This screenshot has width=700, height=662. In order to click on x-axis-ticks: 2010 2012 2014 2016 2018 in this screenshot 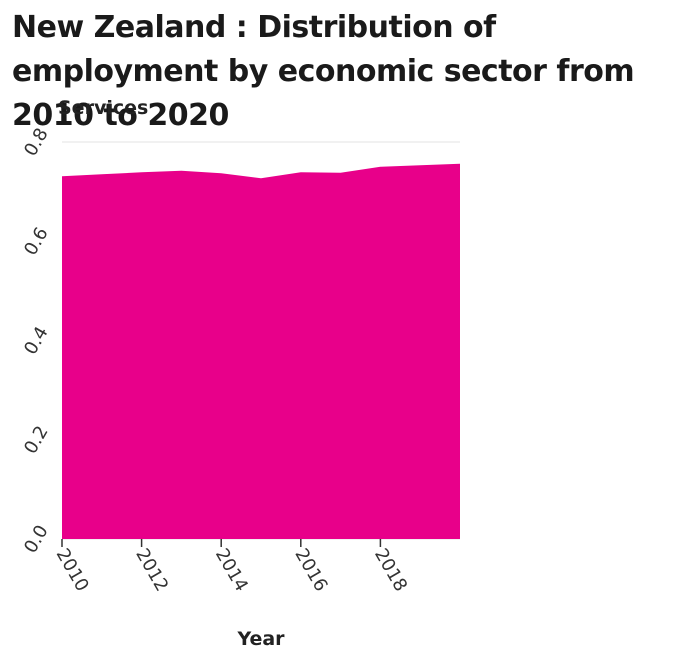, I will do `click(231, 567)`.